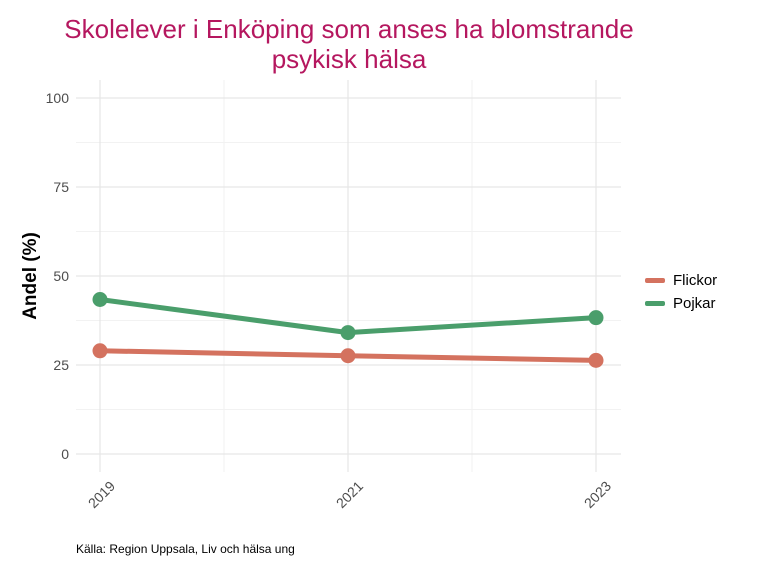 The height and width of the screenshot is (576, 768). What do you see at coordinates (185, 549) in the screenshot?
I see `source-caption: Källa: Region Uppsala, Liv och hälsa ung` at bounding box center [185, 549].